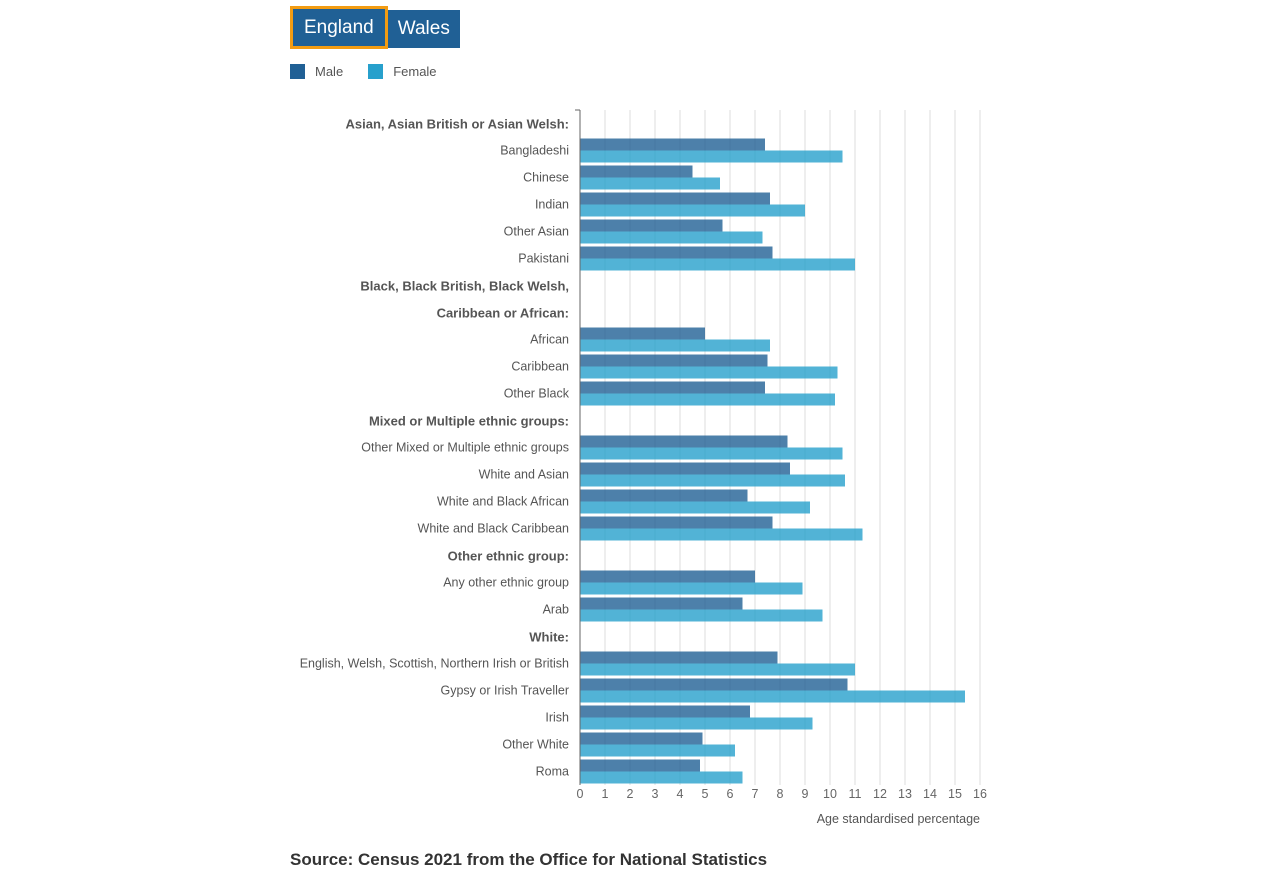 This screenshot has width=1280, height=877. I want to click on legend-swatch-female, so click(376, 71).